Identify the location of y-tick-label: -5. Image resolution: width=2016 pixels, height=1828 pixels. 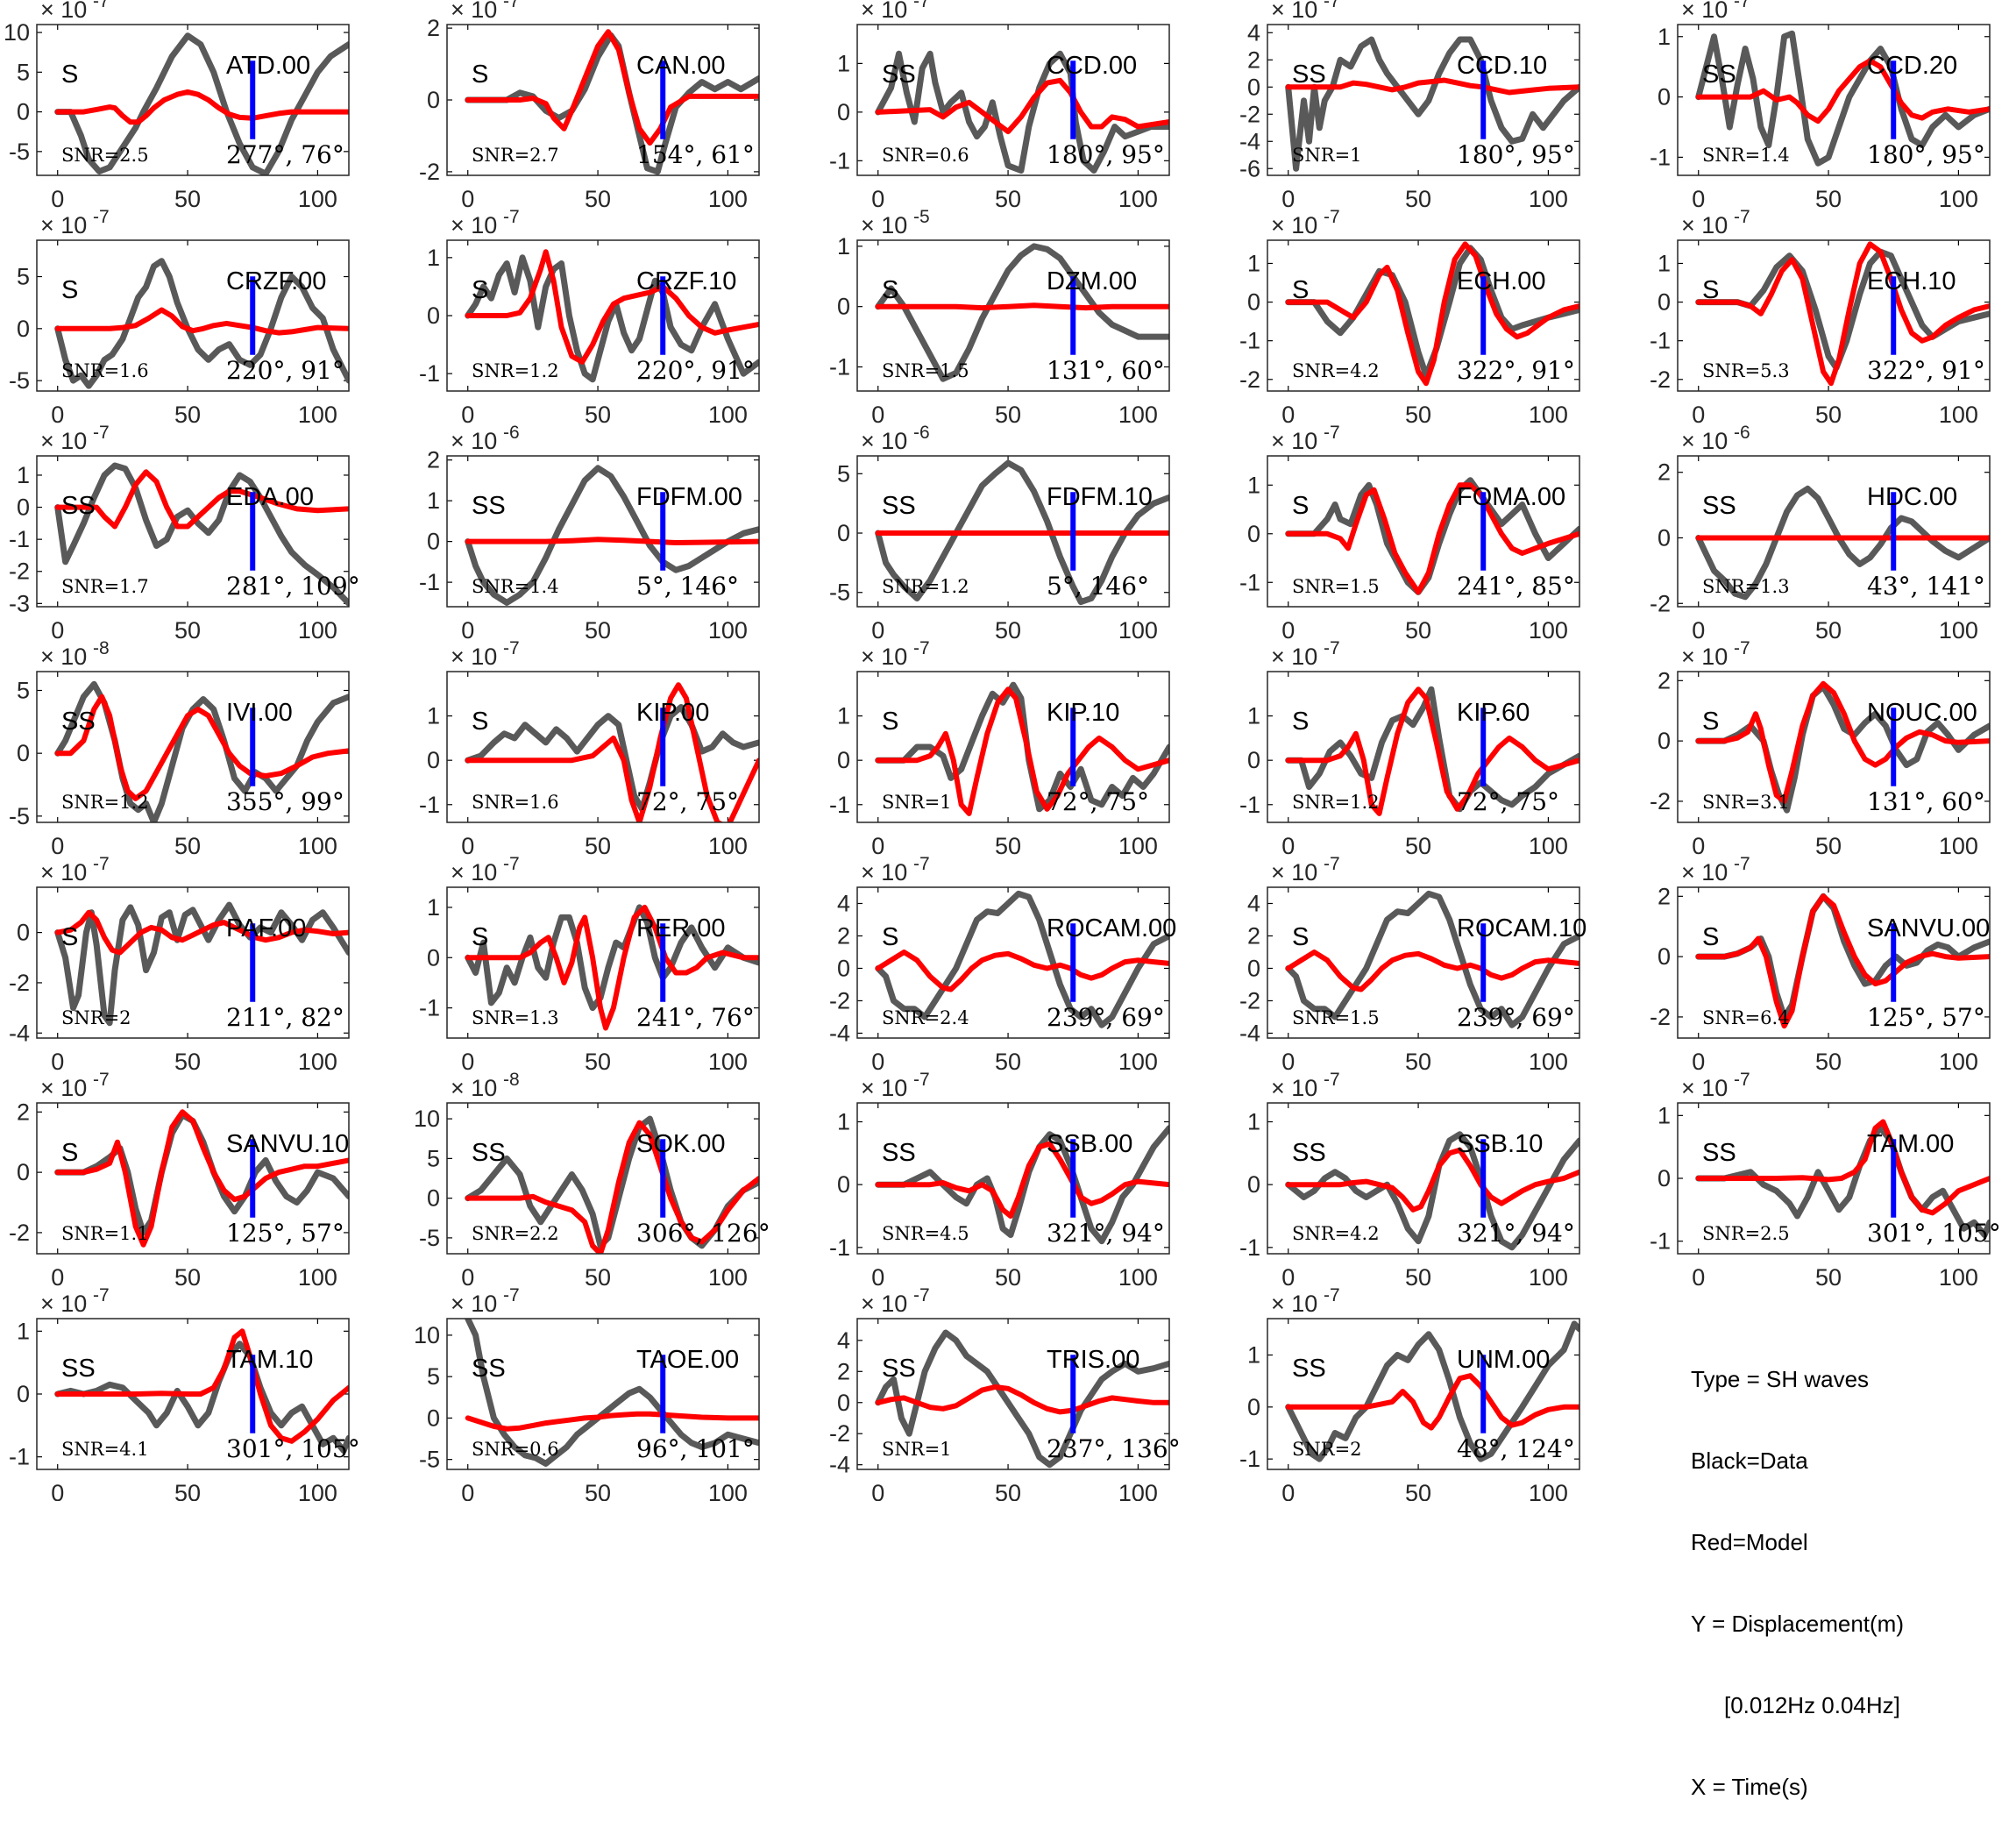
(429, 1238).